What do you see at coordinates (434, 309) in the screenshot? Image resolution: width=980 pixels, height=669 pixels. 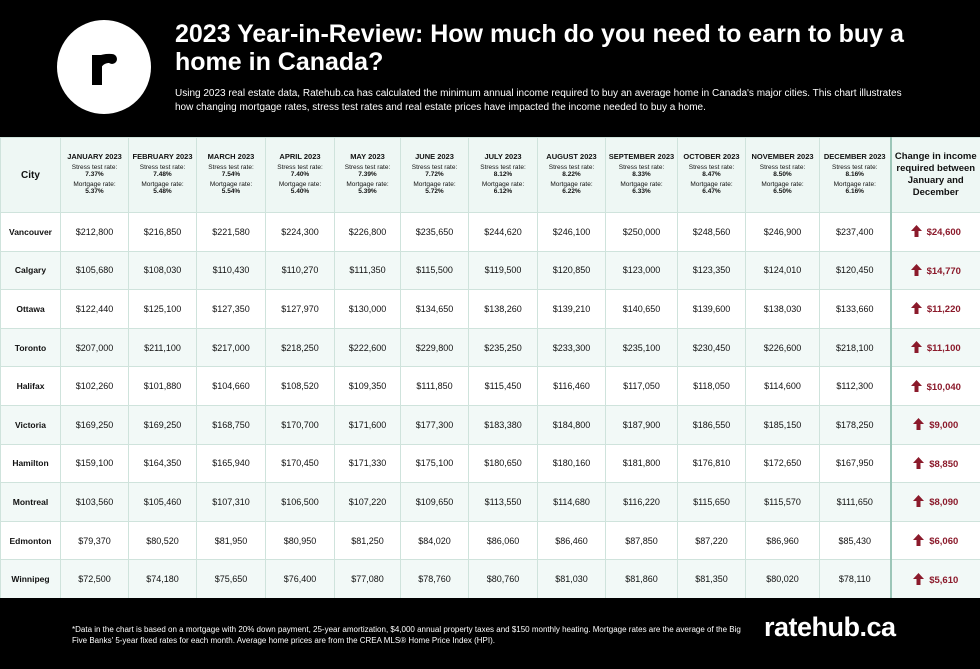 I see `income: $134,650` at bounding box center [434, 309].